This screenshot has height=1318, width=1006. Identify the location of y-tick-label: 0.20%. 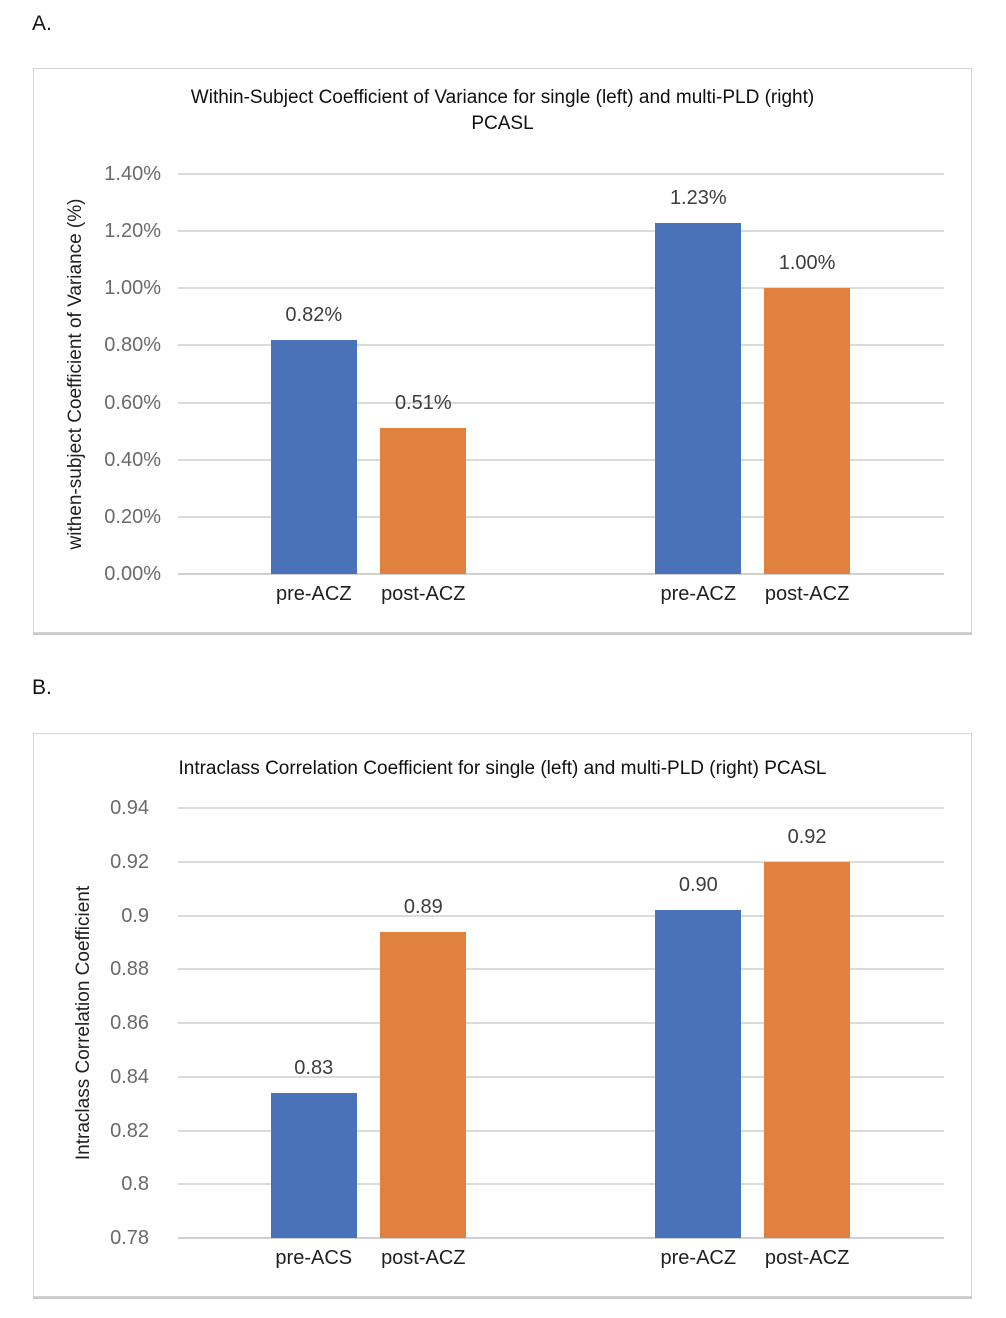
(132, 516).